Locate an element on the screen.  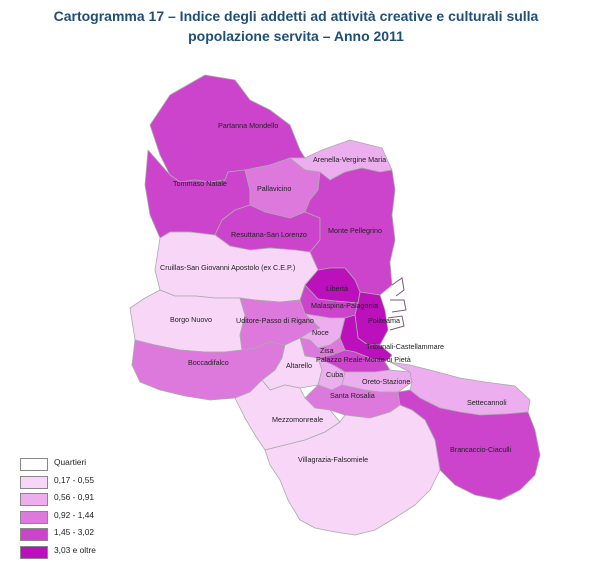
legend-item: 0,56 - 0,91 is located at coordinates (78, 500).